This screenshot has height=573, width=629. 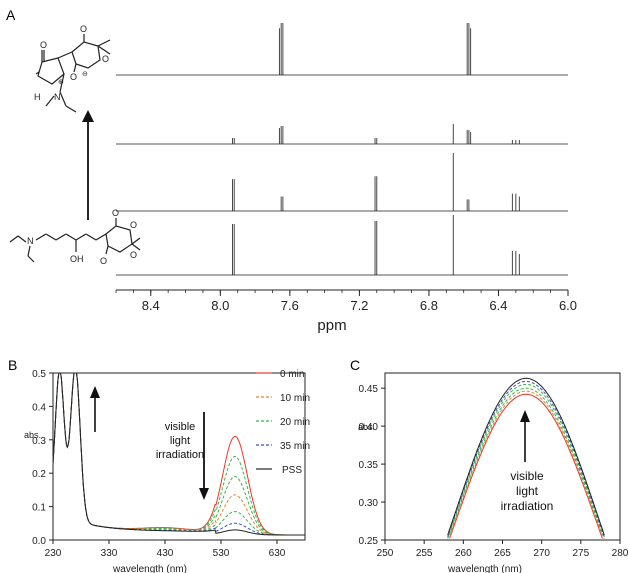 What do you see at coordinates (385, 553) in the screenshot?
I see `chart-c-xtick-label: 250` at bounding box center [385, 553].